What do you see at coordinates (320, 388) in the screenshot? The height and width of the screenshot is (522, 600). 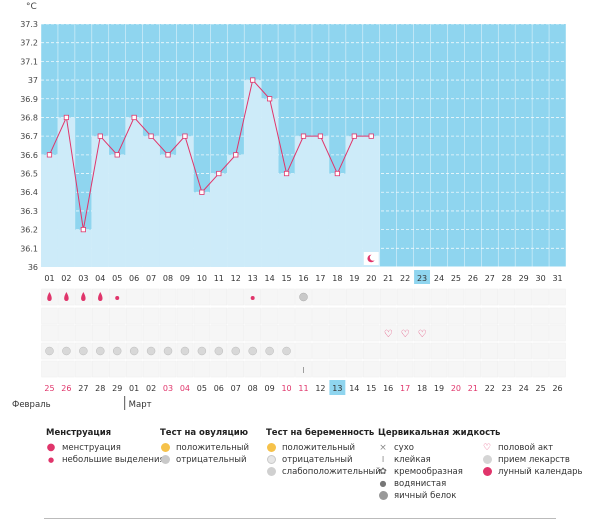 I see `calendar-date-label: 12` at bounding box center [320, 388].